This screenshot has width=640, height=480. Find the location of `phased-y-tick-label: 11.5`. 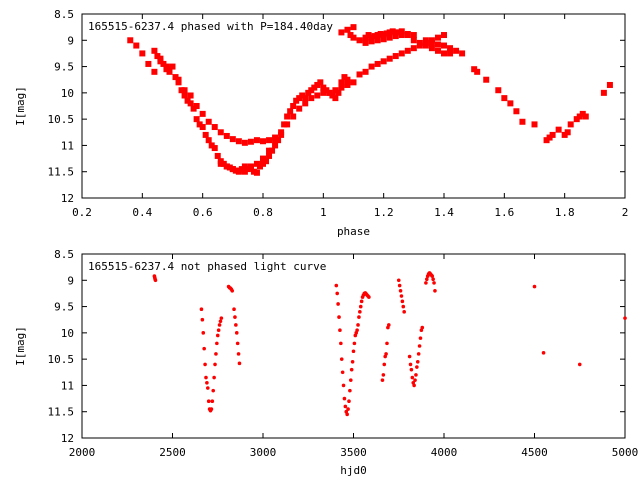

phased-y-tick-label: 11.5 is located at coordinates (61, 172).